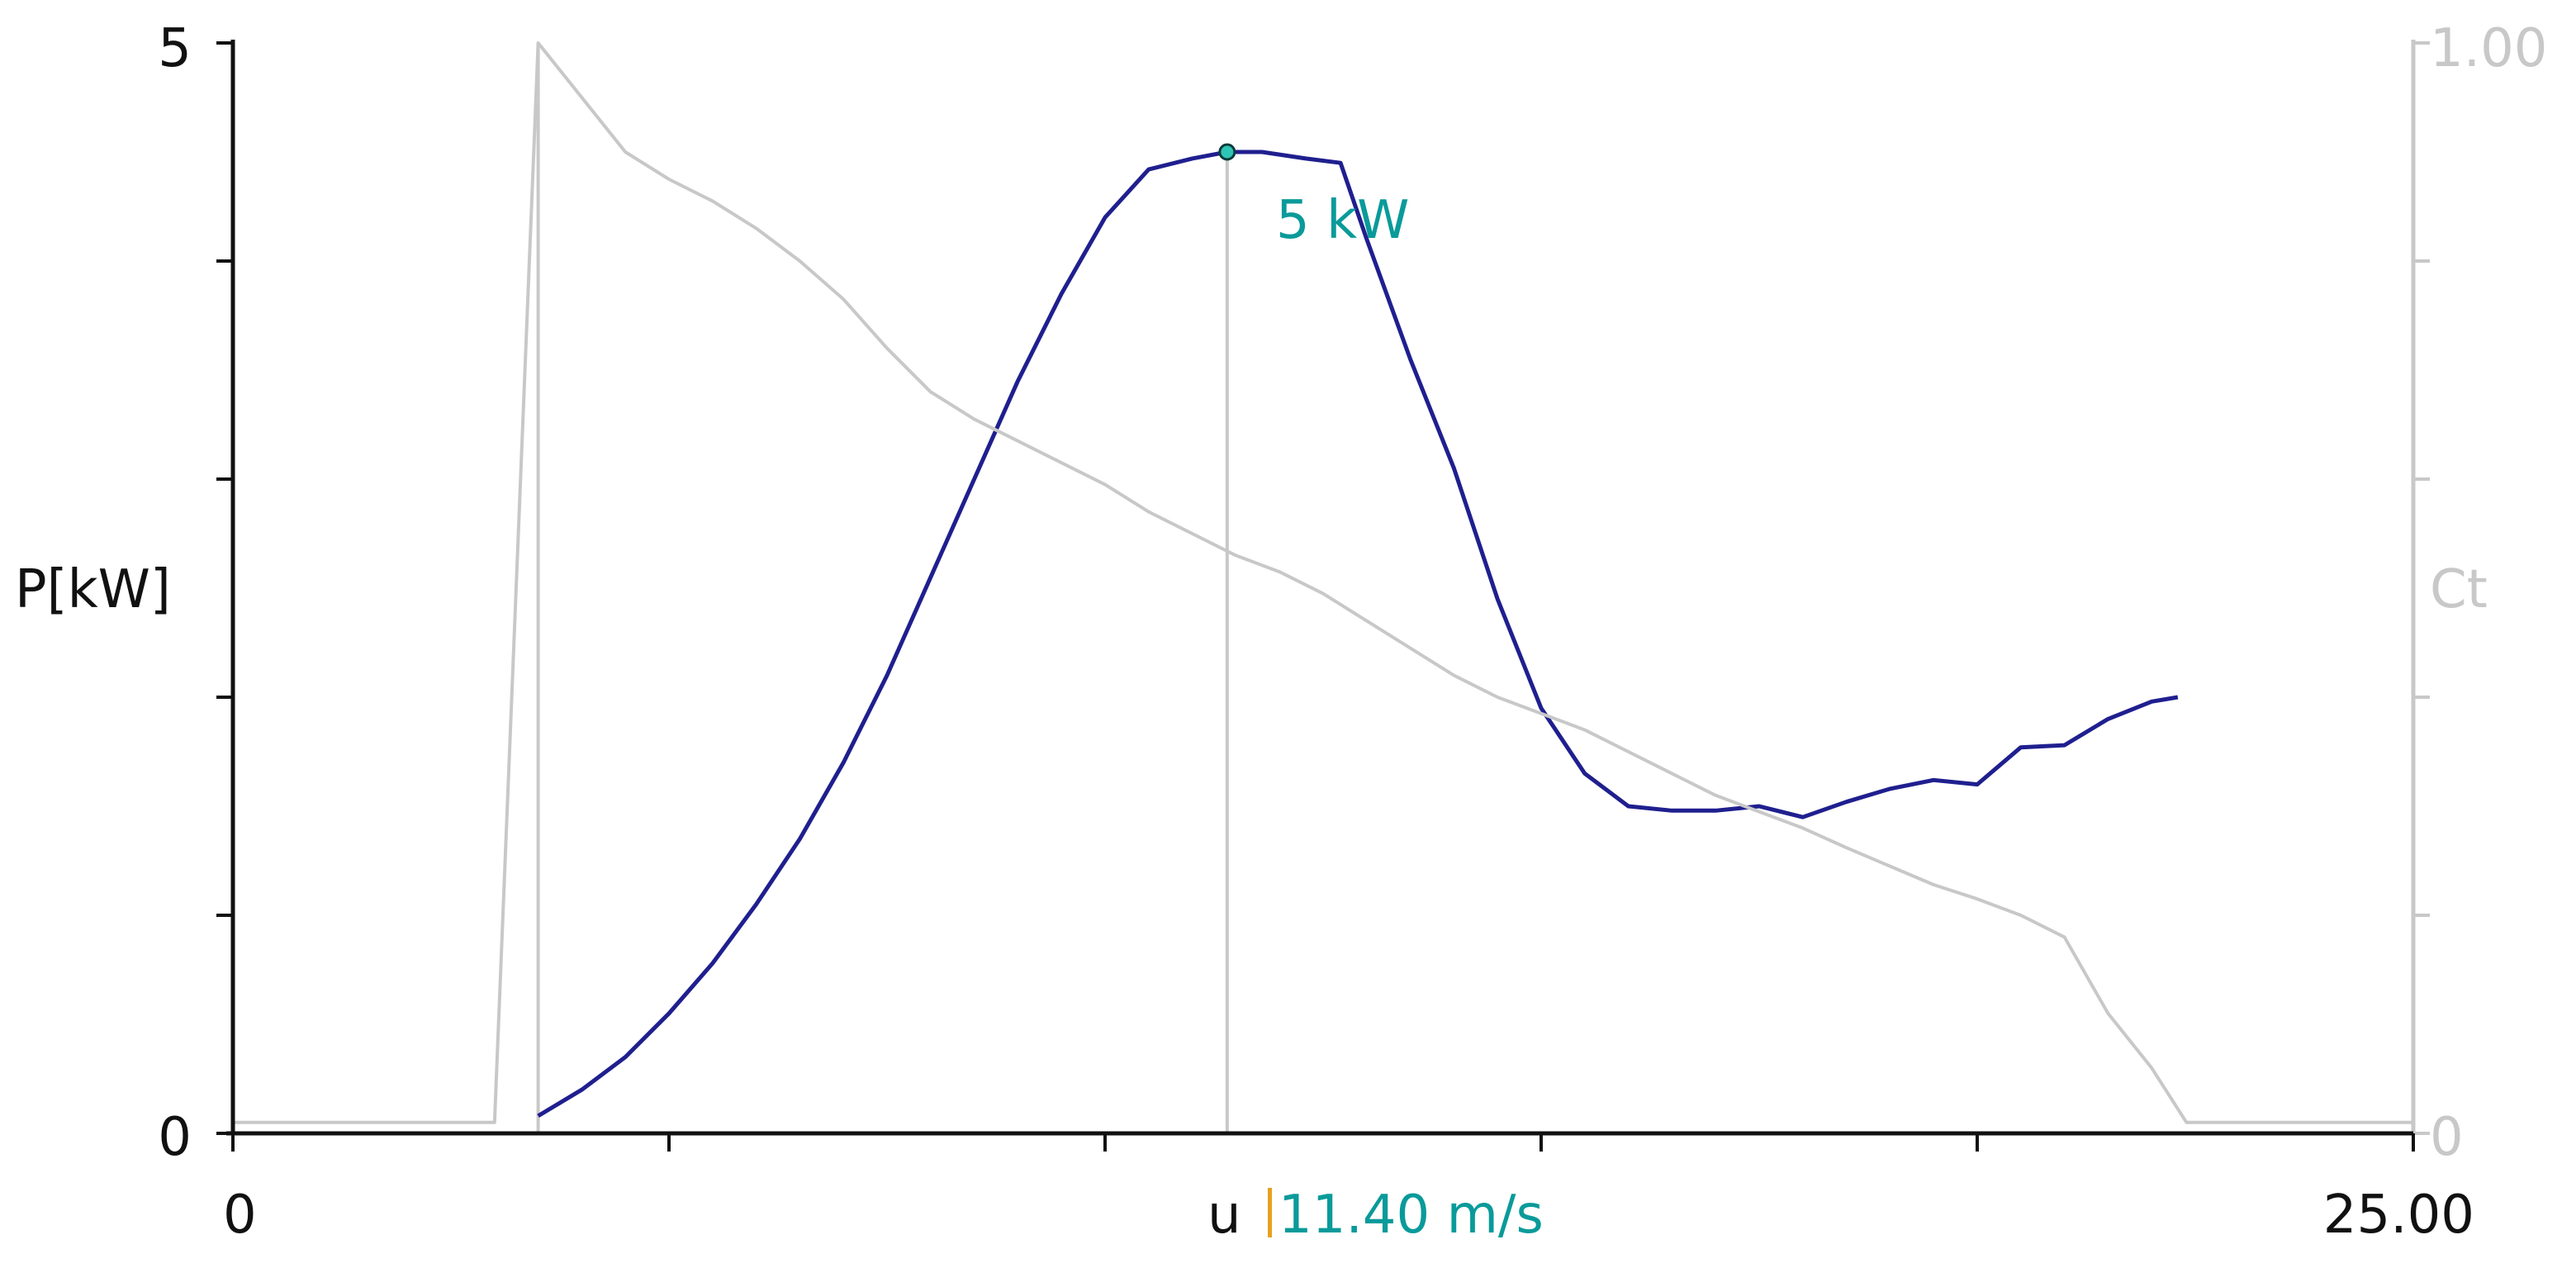 This screenshot has height=1268, width=2576. What do you see at coordinates (1411, 1215) in the screenshot?
I see `cursor-readout: 11.40 m/s` at bounding box center [1411, 1215].